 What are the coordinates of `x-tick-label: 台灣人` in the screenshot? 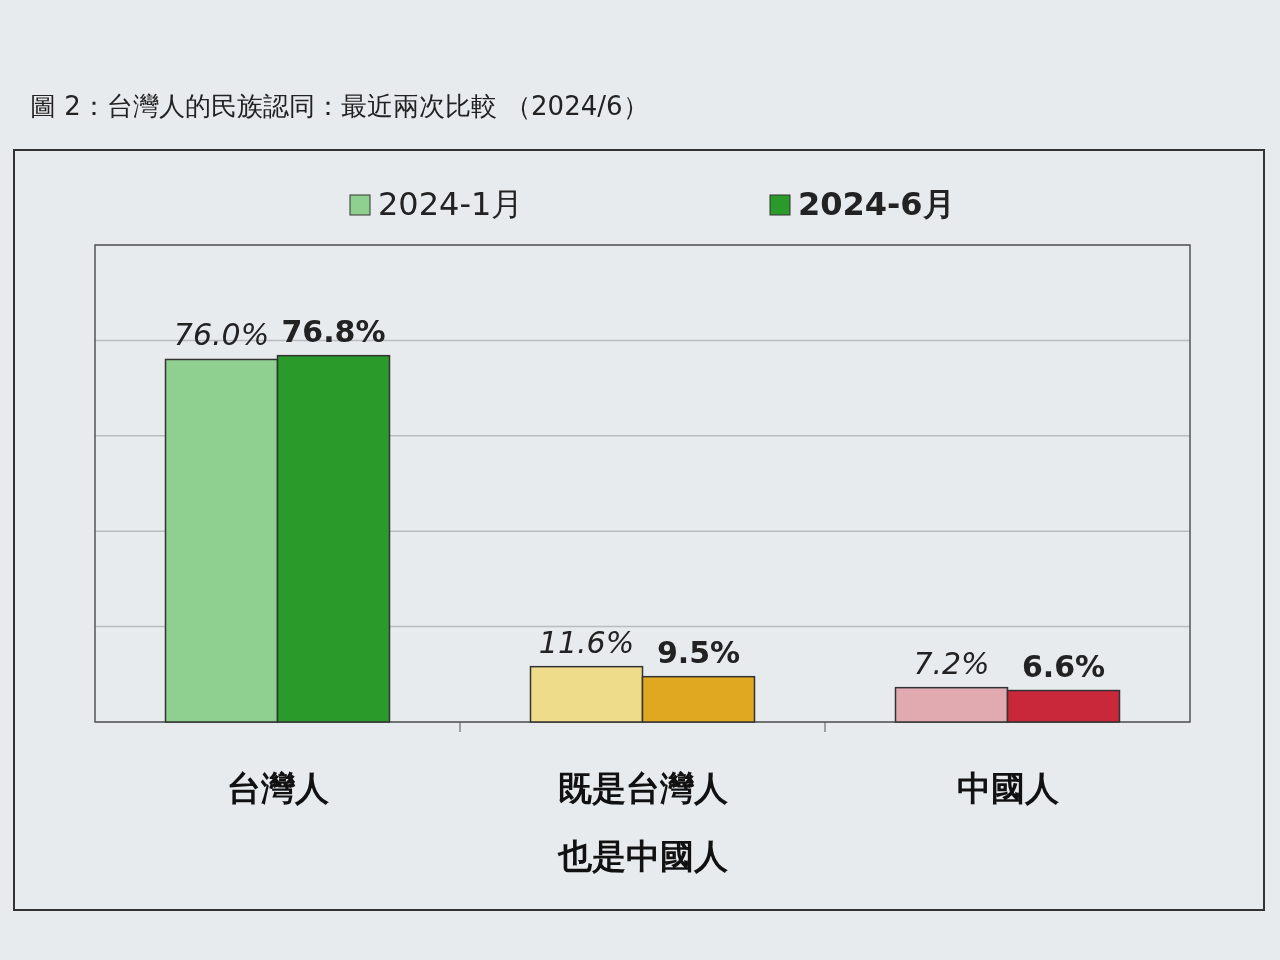 It's located at (278, 788).